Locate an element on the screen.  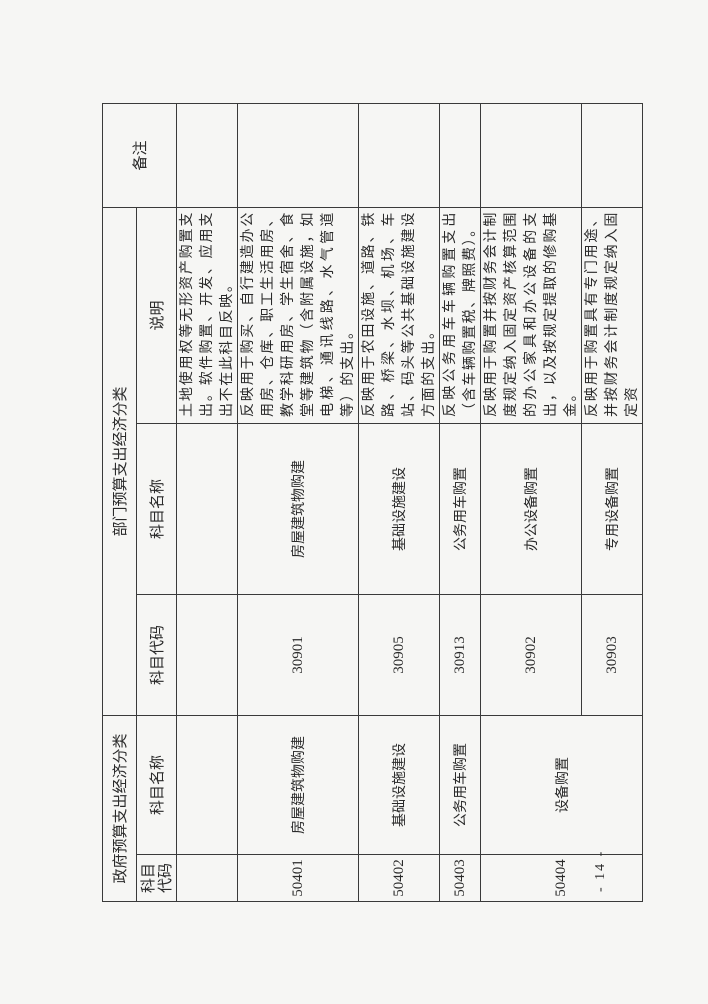
gov-code is located at coordinates (207, 878).